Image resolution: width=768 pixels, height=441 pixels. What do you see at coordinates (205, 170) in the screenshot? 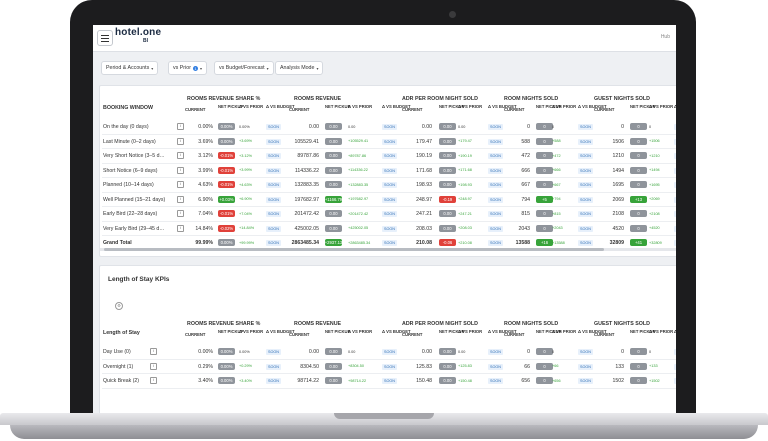
I see `current-value: 3.99%` at bounding box center [205, 170].